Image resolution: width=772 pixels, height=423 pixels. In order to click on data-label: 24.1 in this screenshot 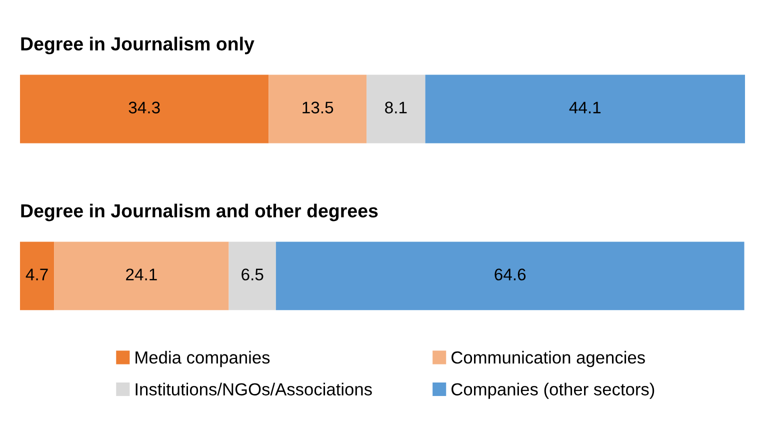, I will do `click(141, 274)`.